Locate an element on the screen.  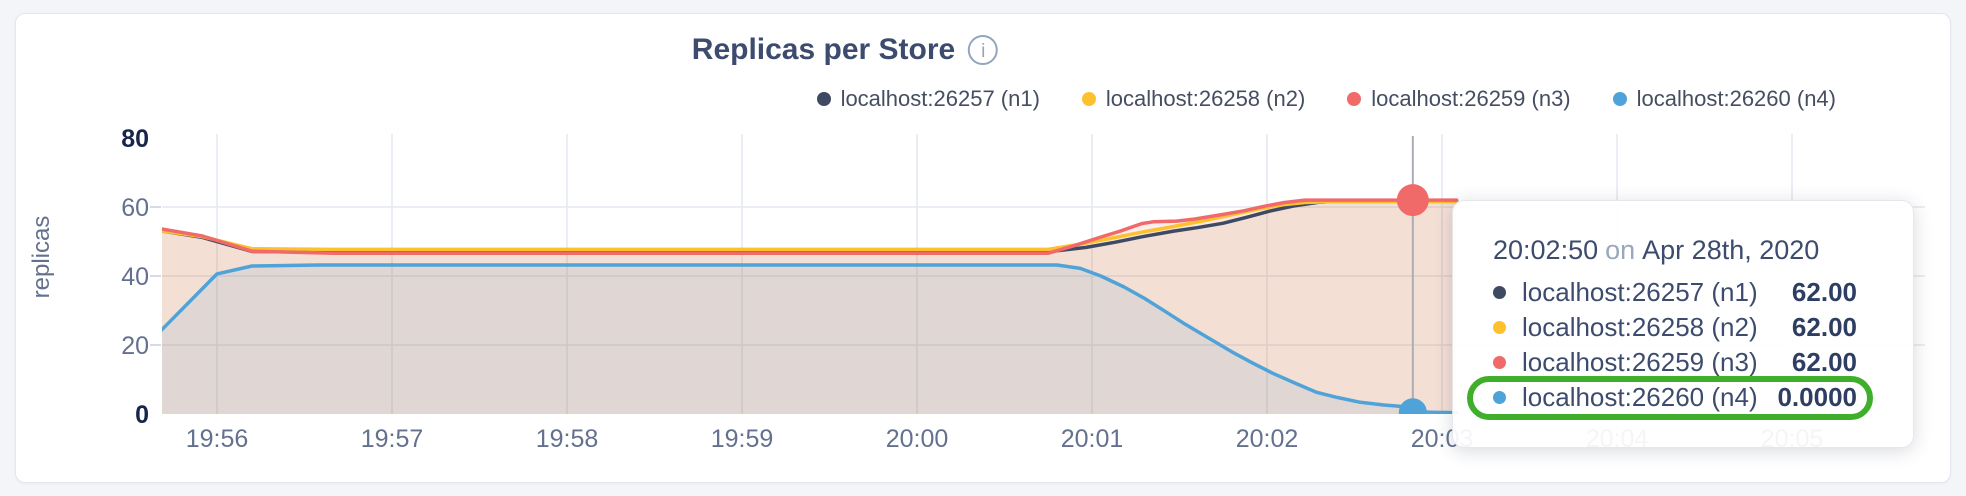
hover-dot-n3 is located at coordinates (1412, 200).